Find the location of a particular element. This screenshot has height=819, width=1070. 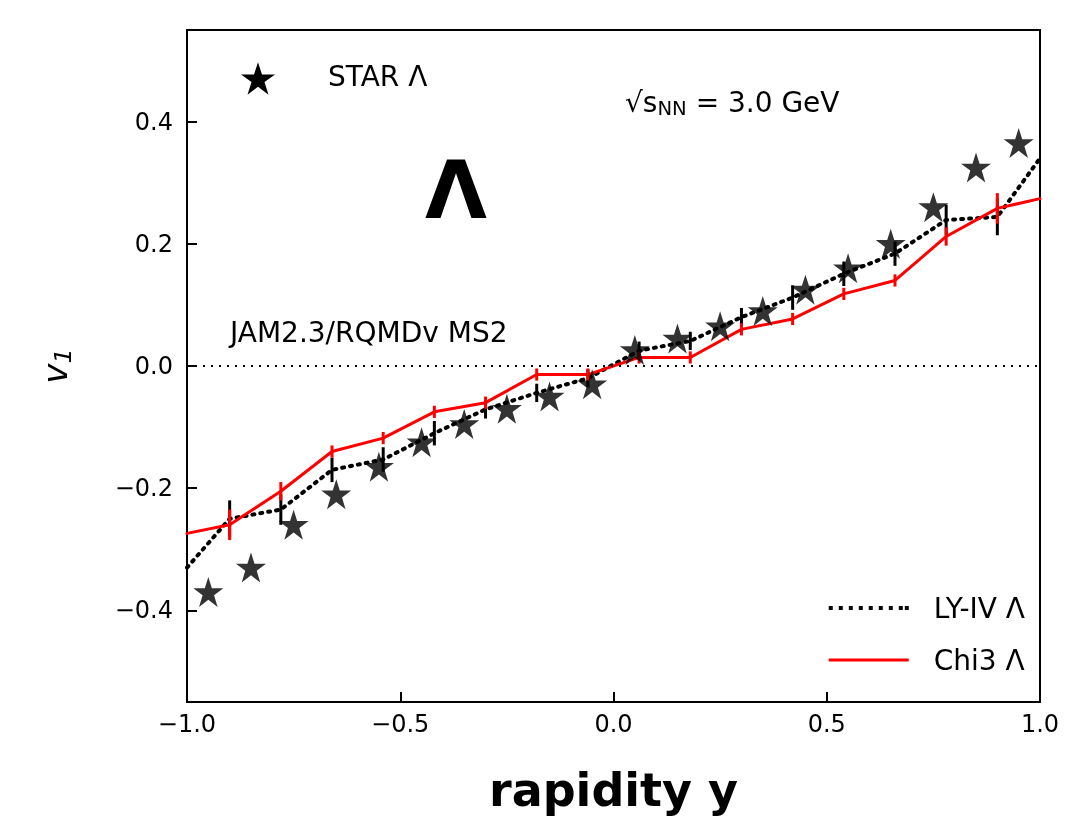

y-tick-label: 0.2 is located at coordinates (153, 243).